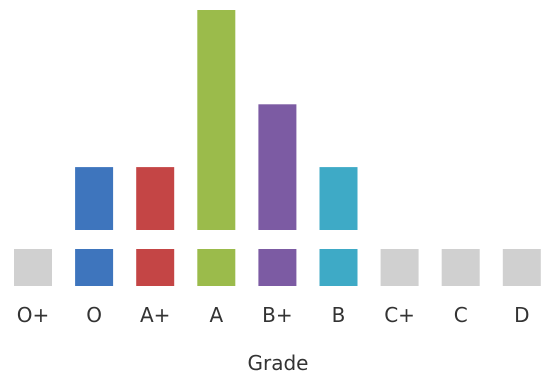 This screenshot has height=383, width=545. I want to click on marker-b, so click(338, 267).